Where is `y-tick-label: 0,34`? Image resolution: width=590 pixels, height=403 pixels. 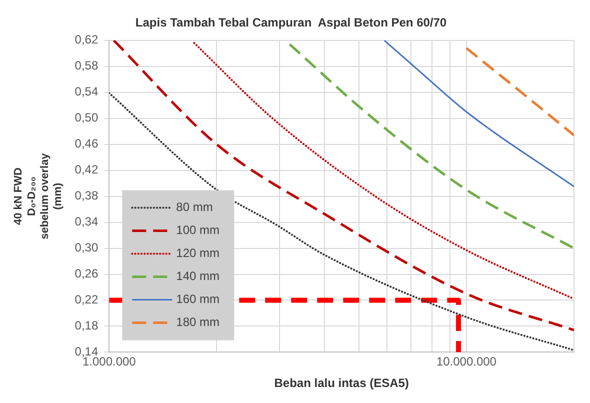 y-tick-label: 0,34 is located at coordinates (86, 221).